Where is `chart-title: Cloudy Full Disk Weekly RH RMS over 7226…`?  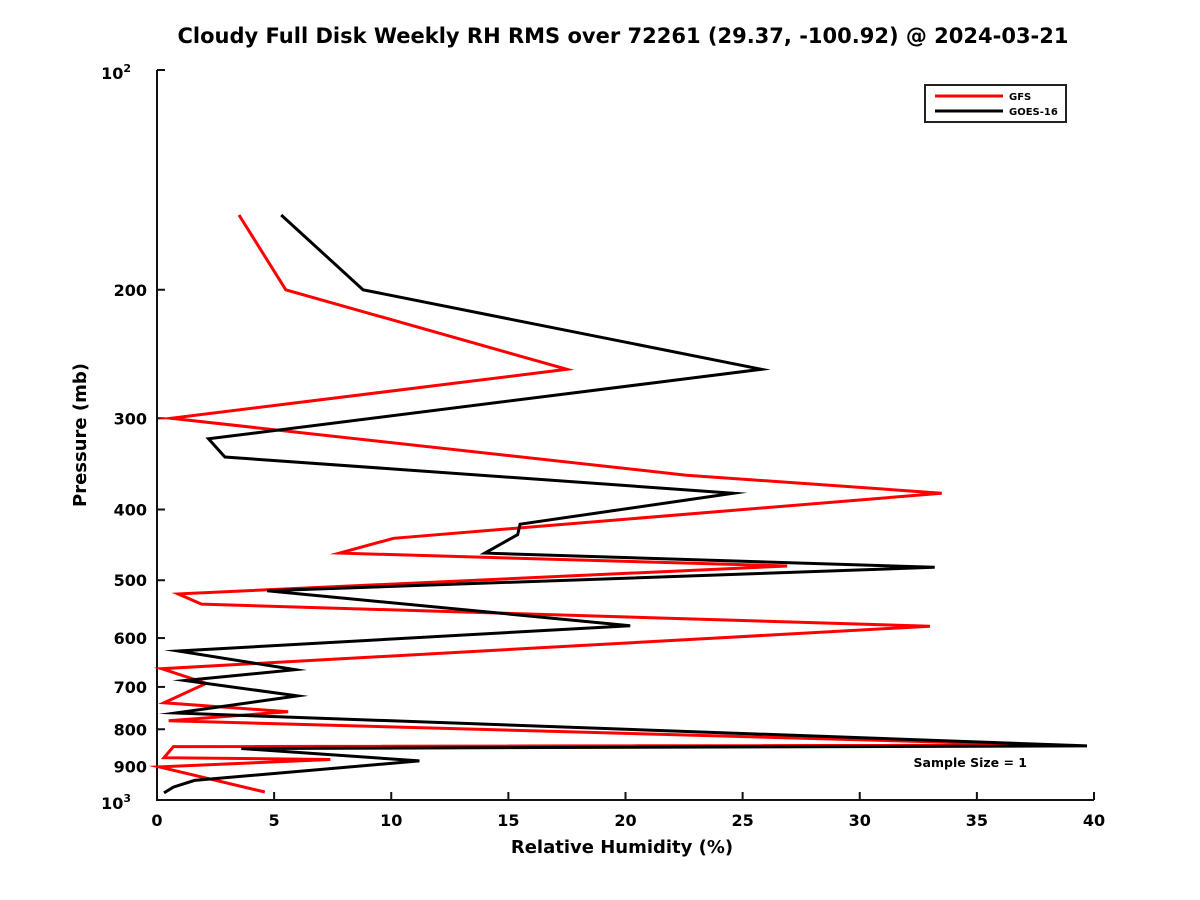 chart-title: Cloudy Full Disk Weekly RH RMS over 7226… is located at coordinates (623, 36).